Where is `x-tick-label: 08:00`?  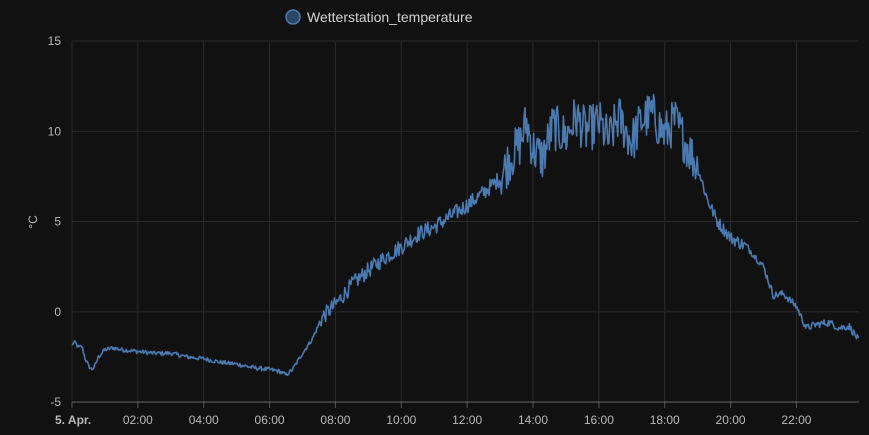 x-tick-label: 08:00 is located at coordinates (335, 420).